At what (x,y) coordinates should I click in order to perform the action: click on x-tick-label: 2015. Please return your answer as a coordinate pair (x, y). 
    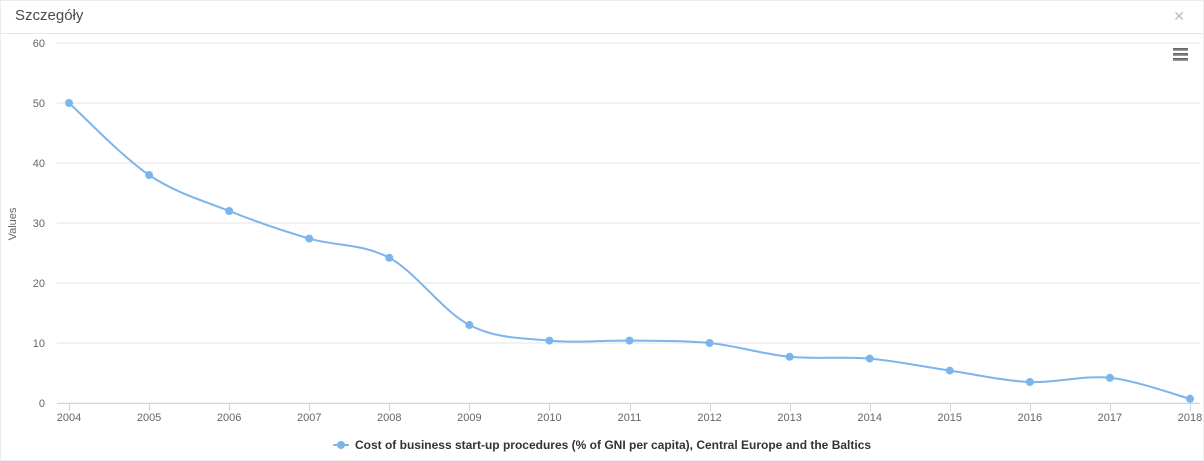
    Looking at the image, I should click on (950, 418).